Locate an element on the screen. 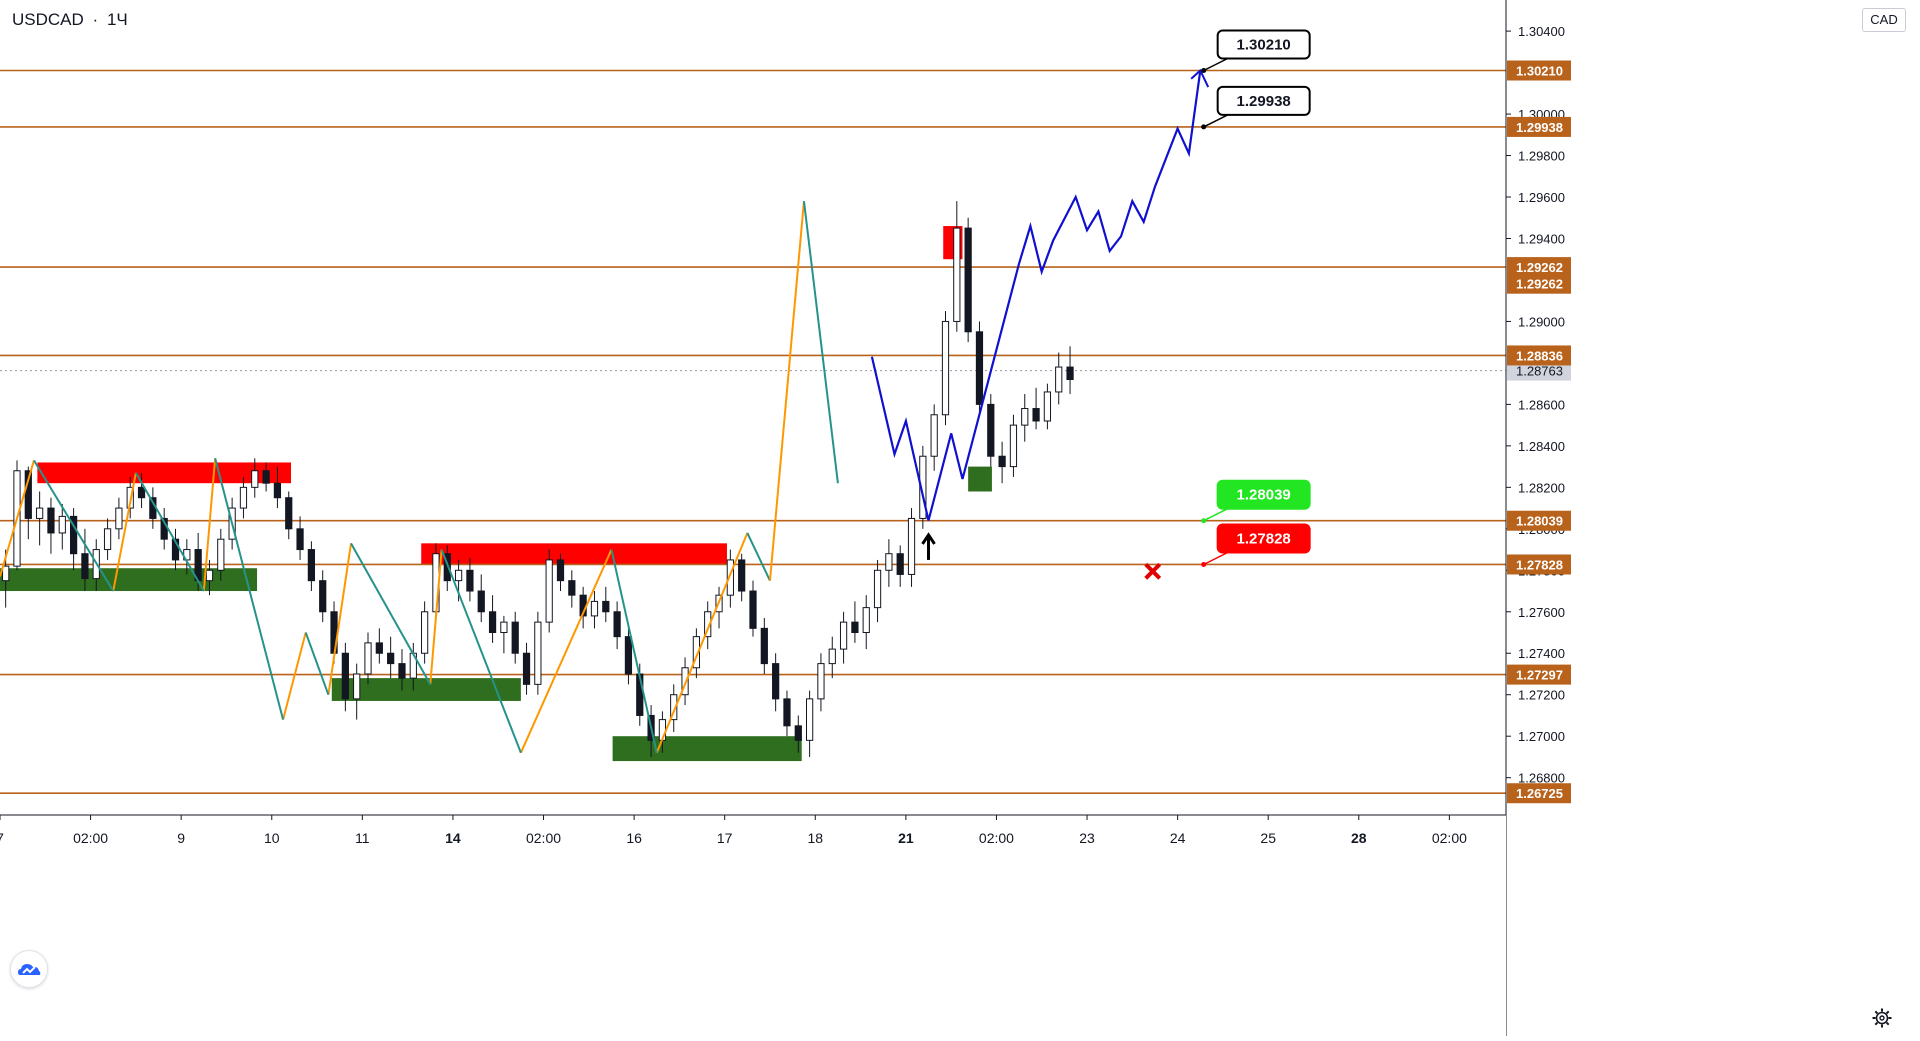 This screenshot has width=1920, height=1041. tradingview-cloud-icon is located at coordinates (29, 969).